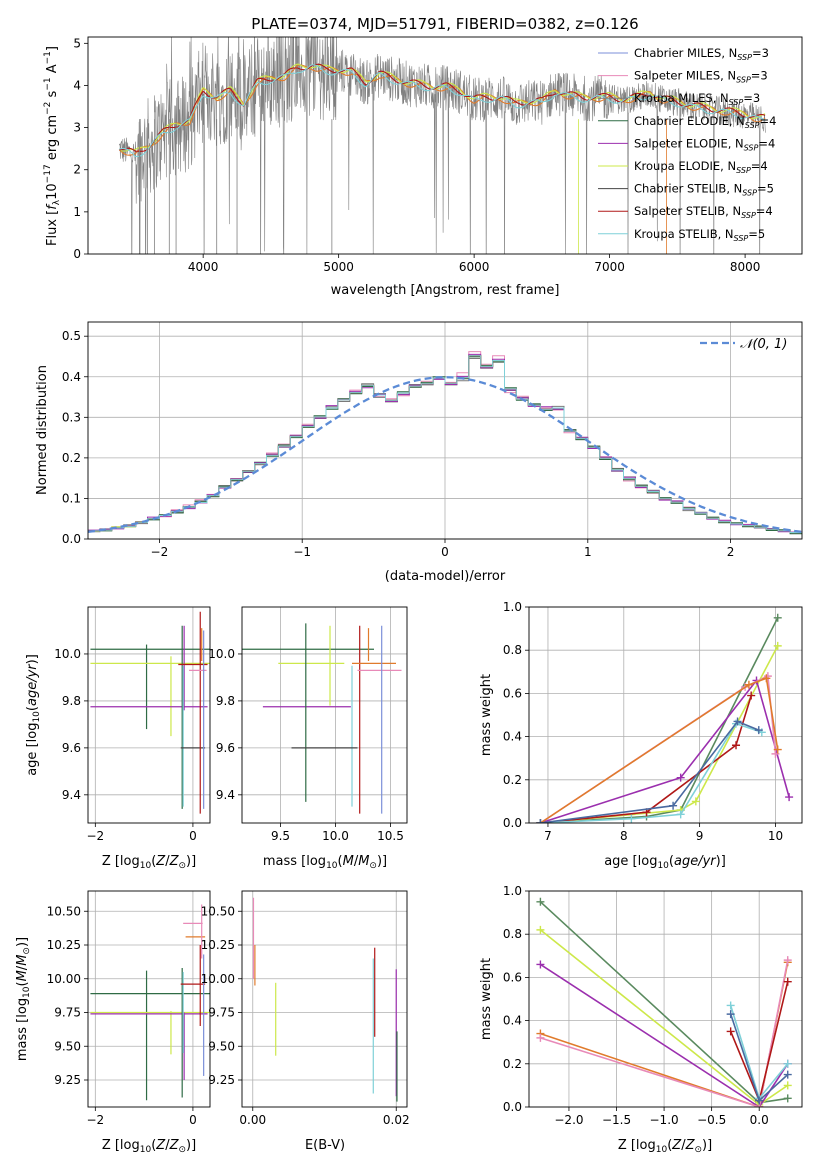  What do you see at coordinates (731, 552) in the screenshot?
I see `x-tick-label: 2` at bounding box center [731, 552].